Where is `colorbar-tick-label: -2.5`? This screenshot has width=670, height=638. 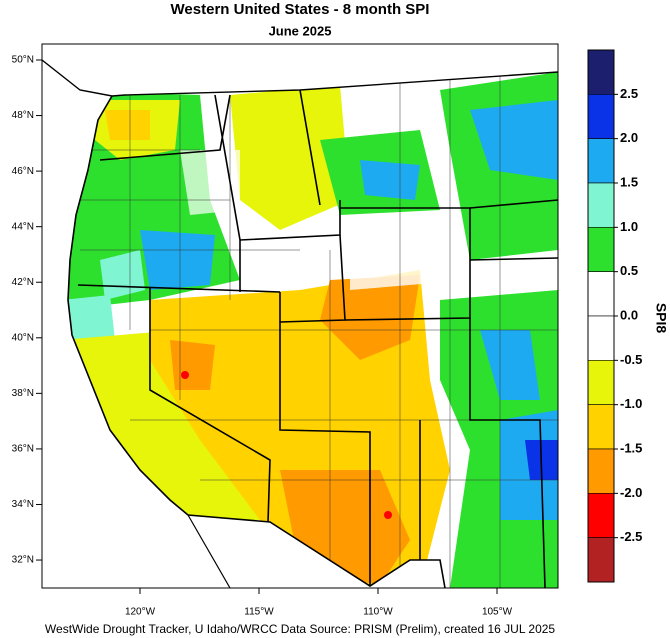 colorbar-tick-label: -2.5 is located at coordinates (631, 536).